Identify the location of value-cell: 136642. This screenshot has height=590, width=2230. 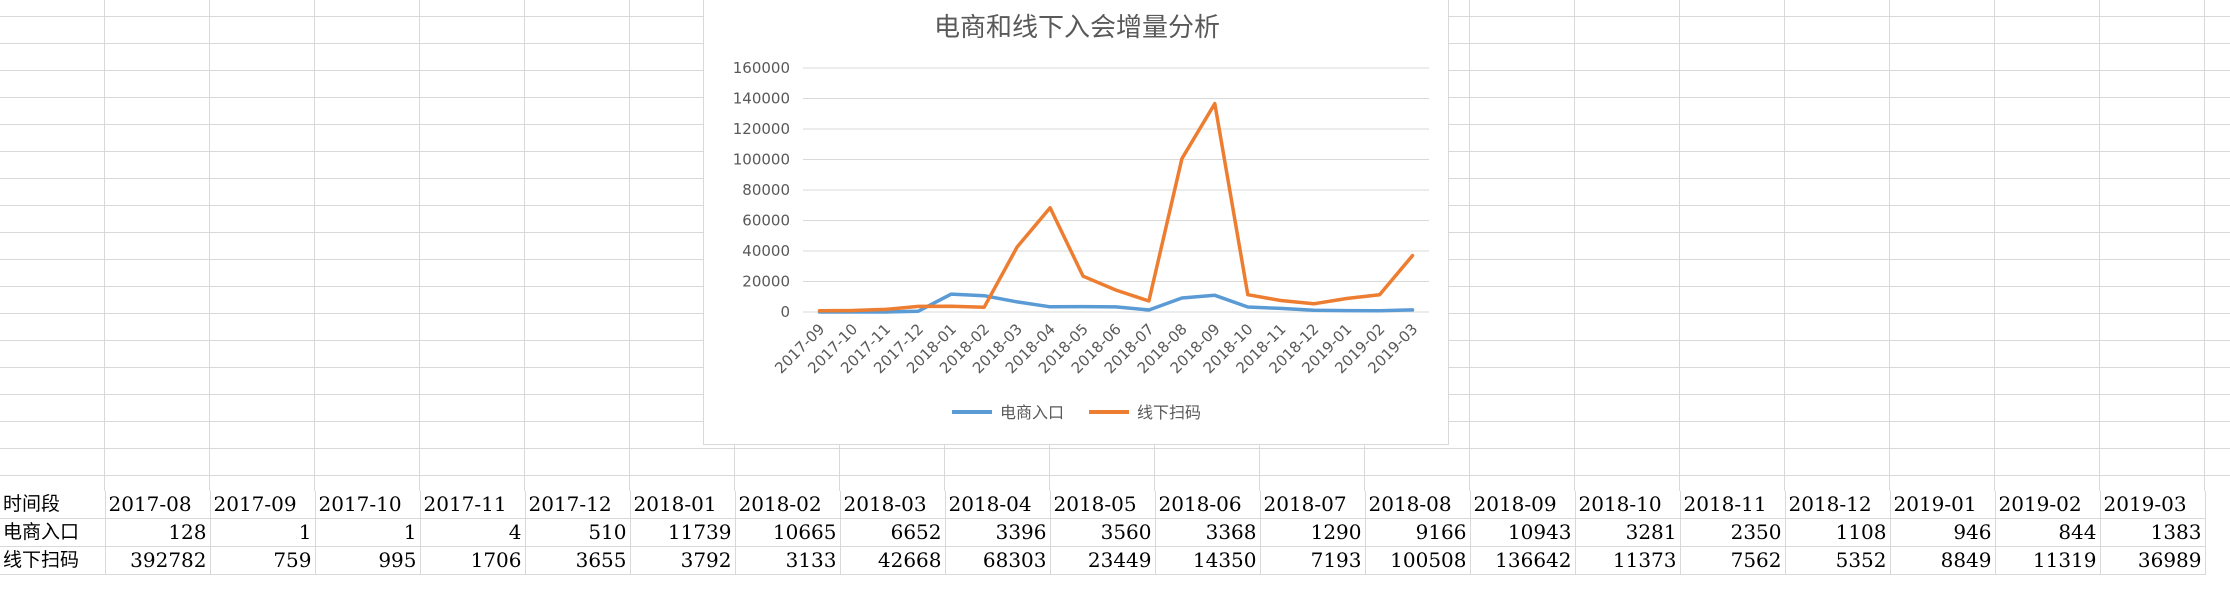
(1523, 560).